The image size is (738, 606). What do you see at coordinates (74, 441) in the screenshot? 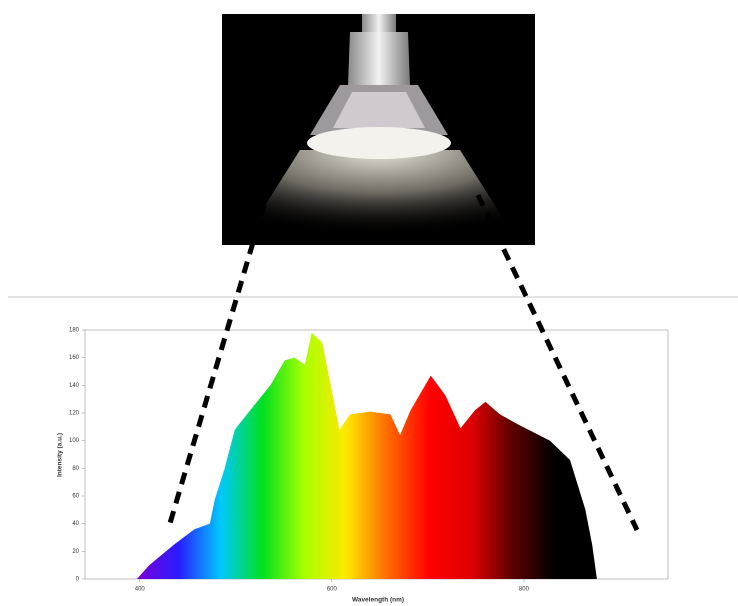
I see `y-tick-label: 100` at bounding box center [74, 441].